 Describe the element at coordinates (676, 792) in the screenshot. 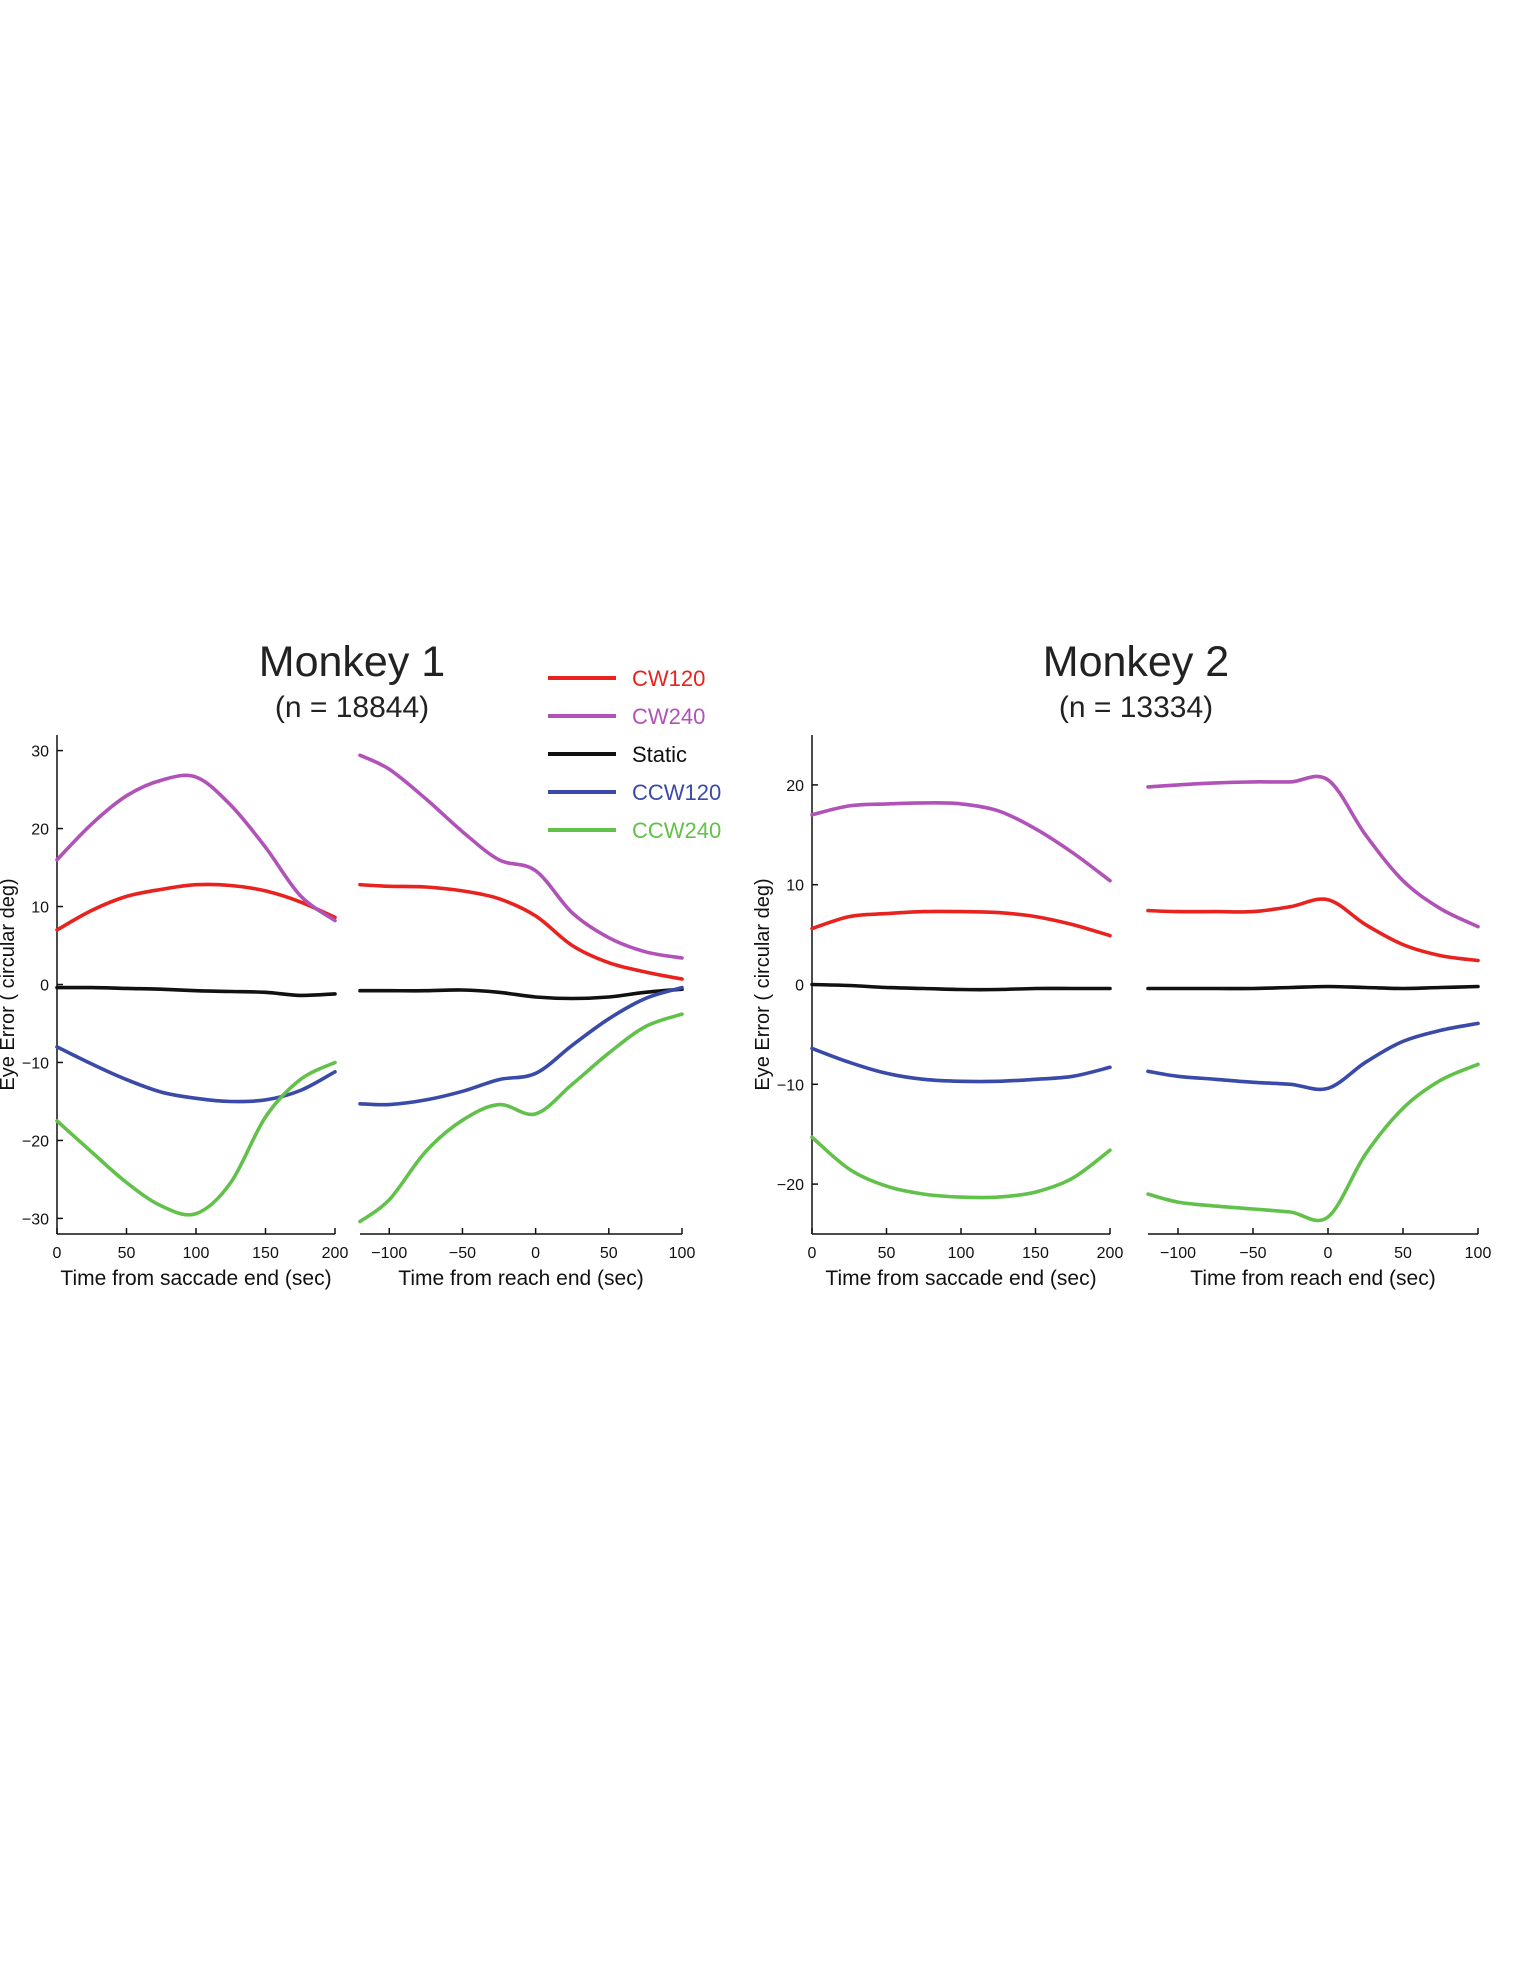

I see `legend-label: CCW120` at that location.